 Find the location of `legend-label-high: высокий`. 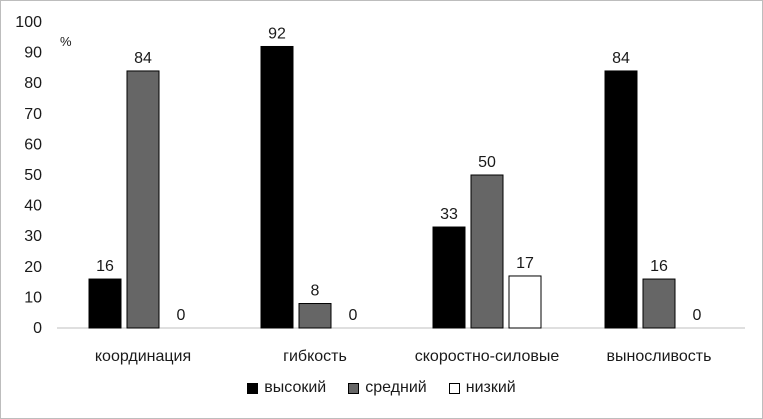

legend-label-high: высокий is located at coordinates (295, 387).